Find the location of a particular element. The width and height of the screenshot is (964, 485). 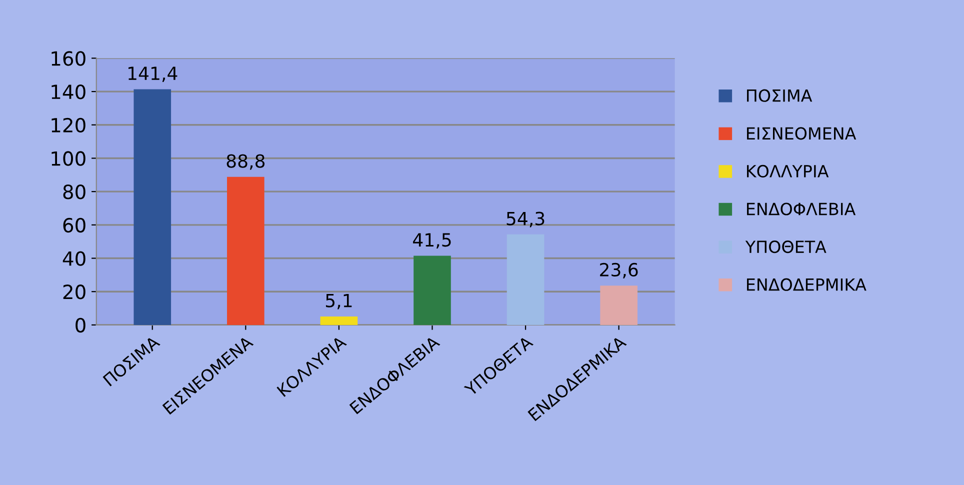

y-tick-label: 160 is located at coordinates (69, 58).